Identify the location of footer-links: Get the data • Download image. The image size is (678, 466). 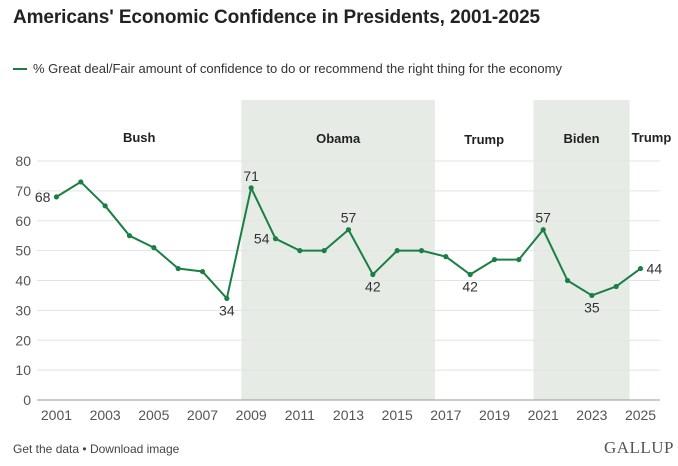
(96, 449).